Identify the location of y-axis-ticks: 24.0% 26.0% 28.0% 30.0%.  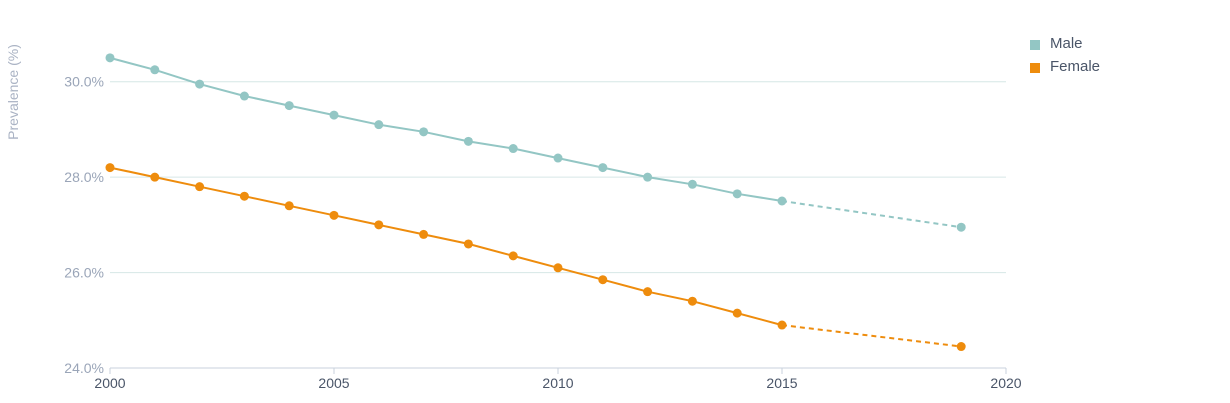
(84, 225).